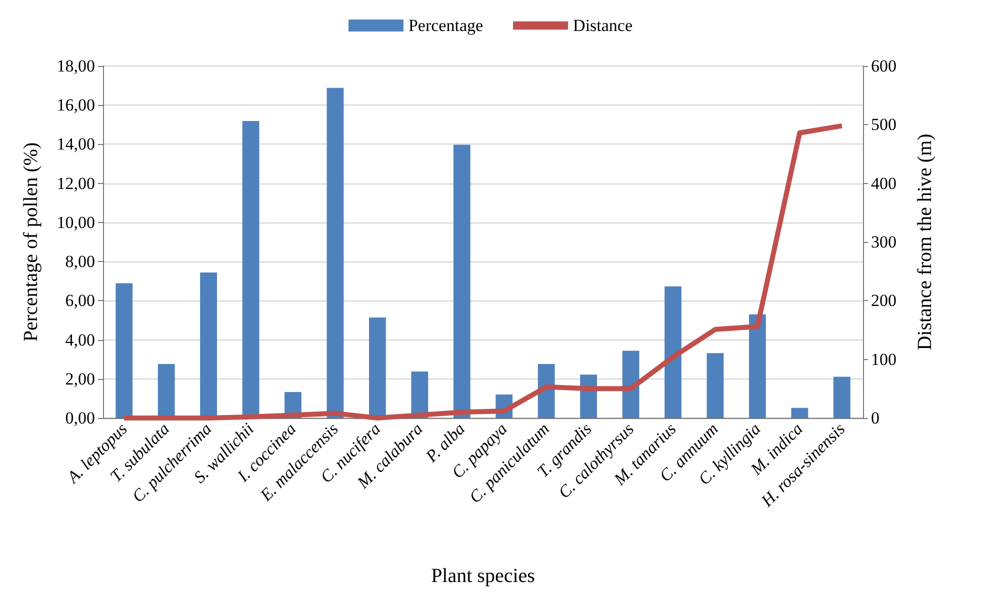 Image resolution: width=983 pixels, height=605 pixels. What do you see at coordinates (446, 25) in the screenshot?
I see `legend-label: Percentage` at bounding box center [446, 25].